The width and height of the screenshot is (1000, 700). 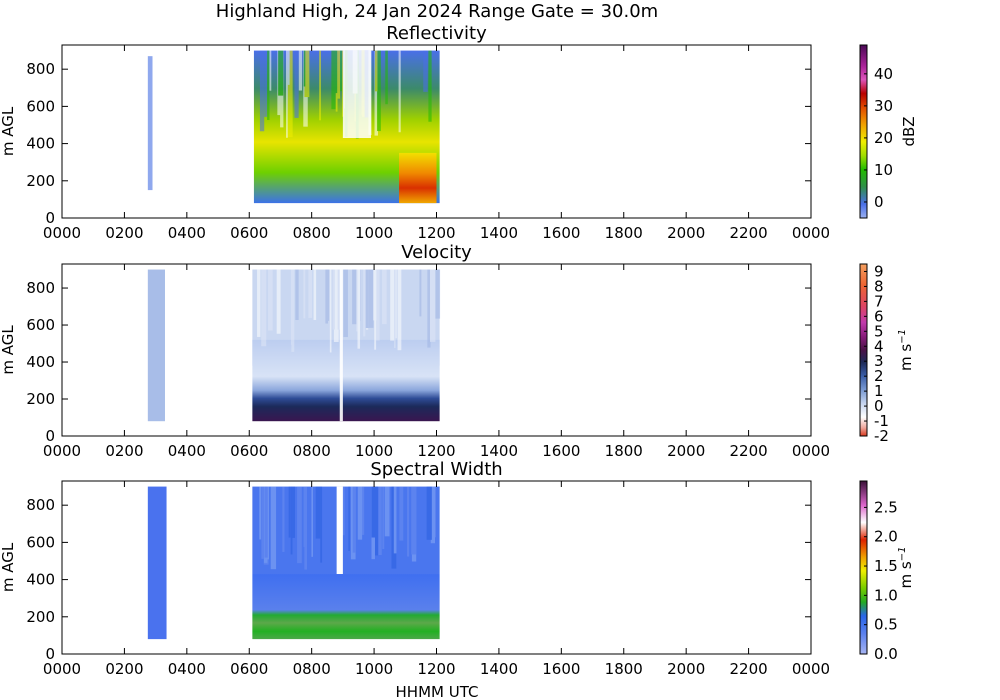 I want to click on echo-texture, so click(x=347, y=528).